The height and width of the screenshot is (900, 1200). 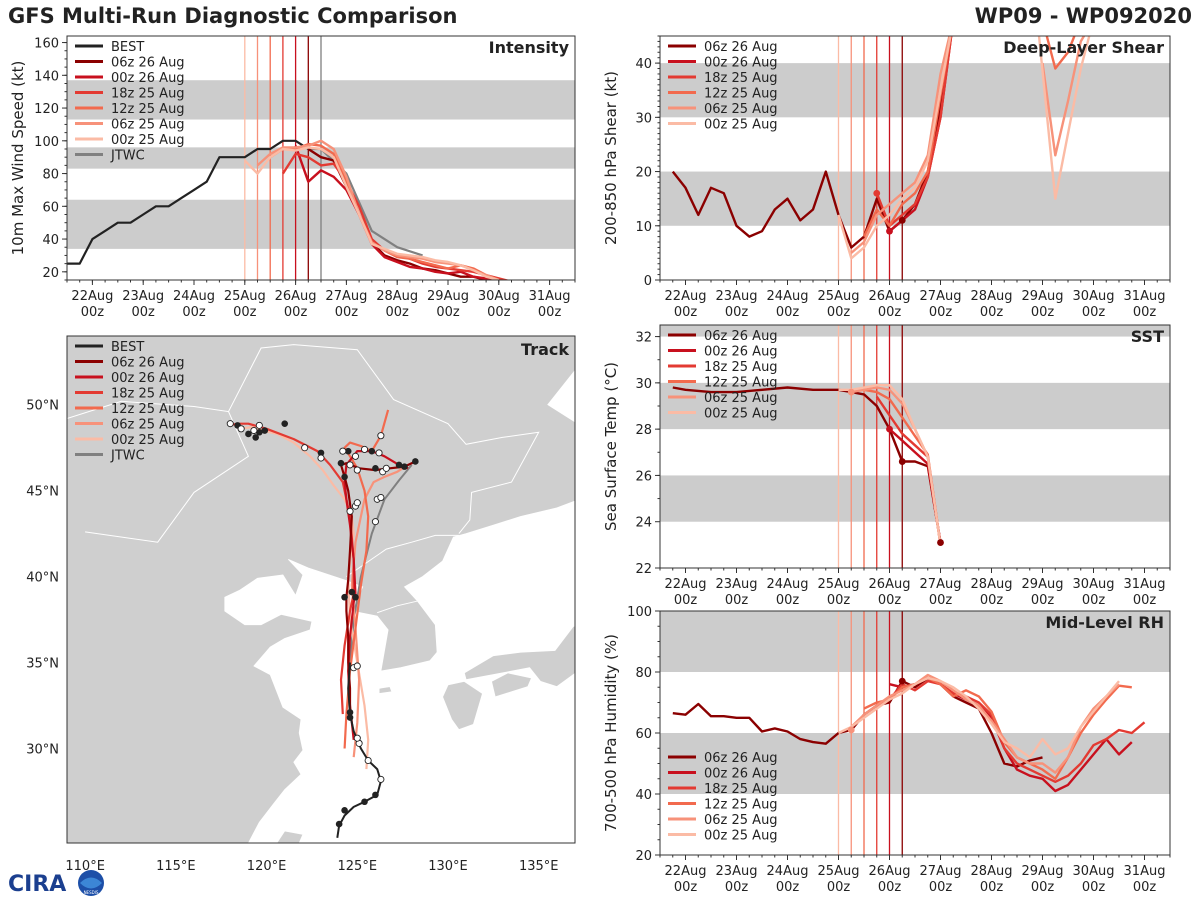 I want to click on intensity-plot-area, so click(x=321, y=158).